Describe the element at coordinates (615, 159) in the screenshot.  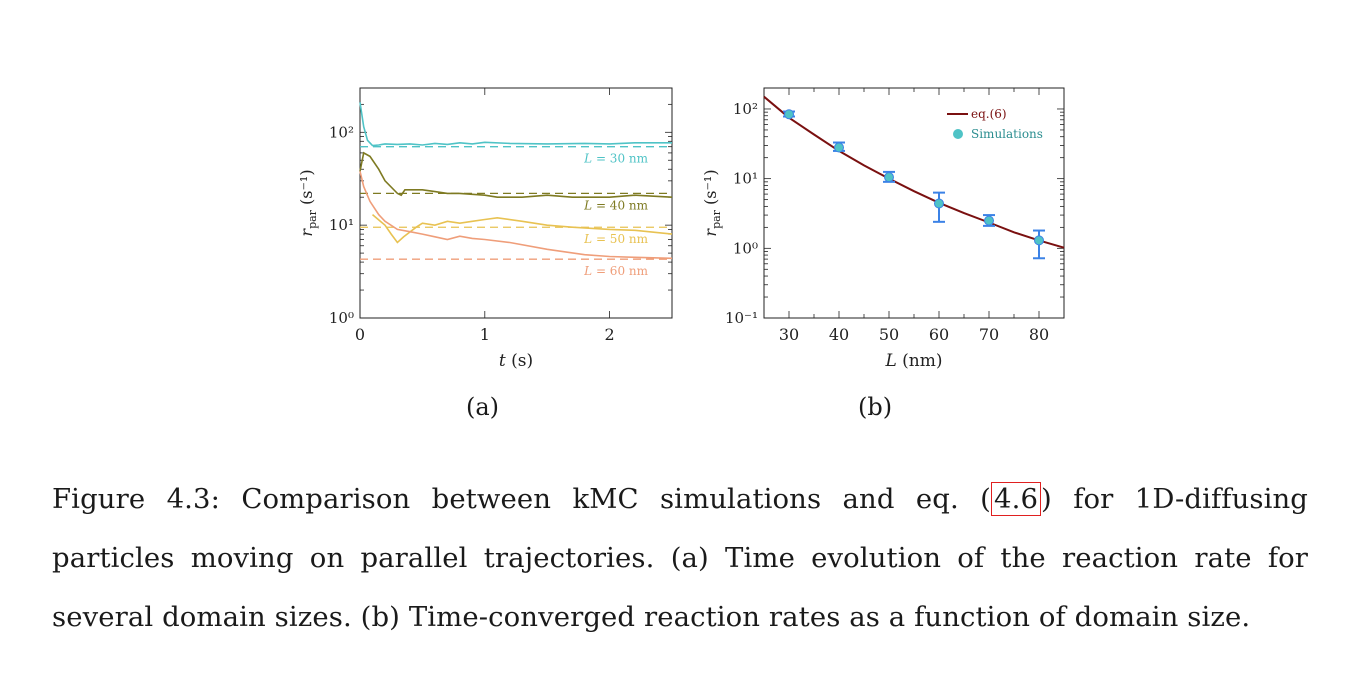
I see `chart-a-series-label-0: L = 30 nm` at that location.